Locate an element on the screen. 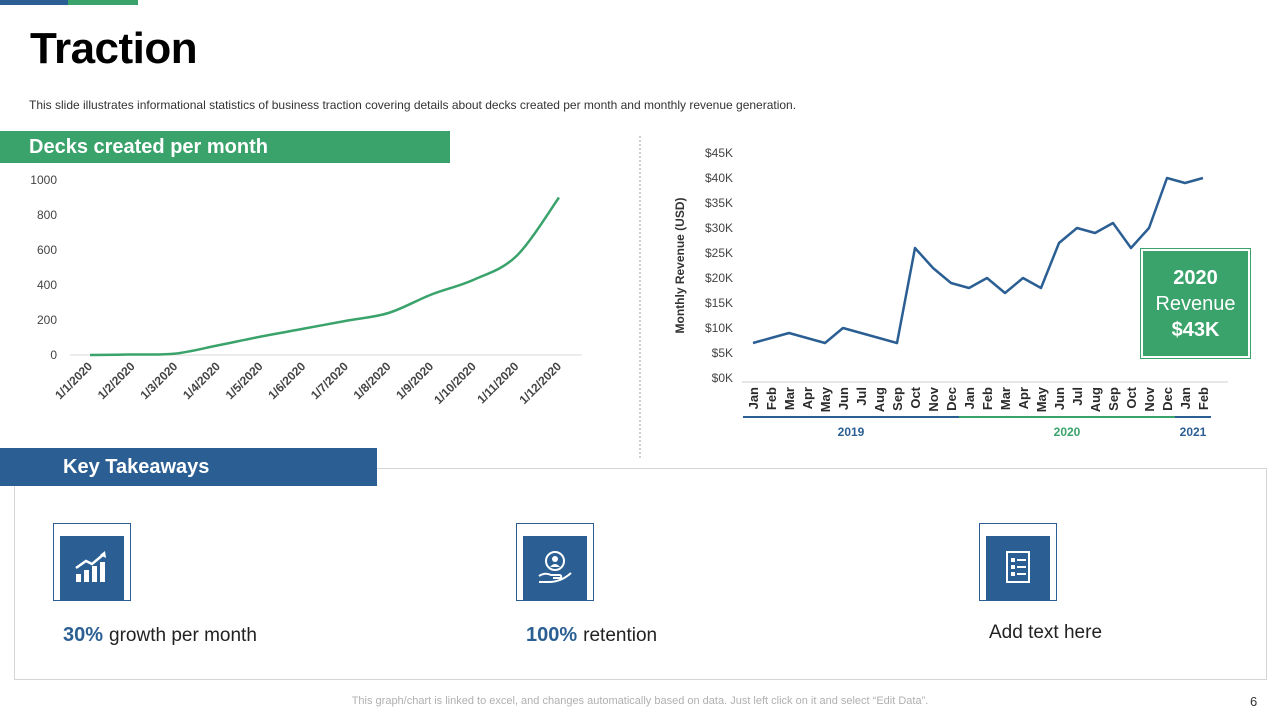  revenue-y-tick-label: $15K is located at coordinates (719, 303).